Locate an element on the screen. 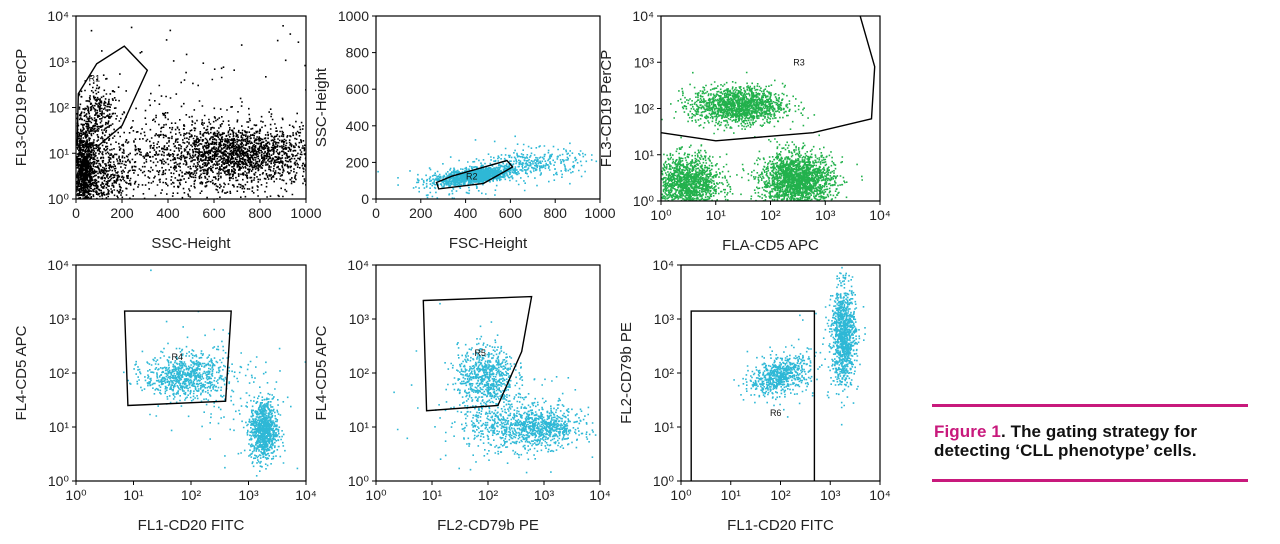 The height and width of the screenshot is (544, 1280). gate-r2 is located at coordinates (474, 174).